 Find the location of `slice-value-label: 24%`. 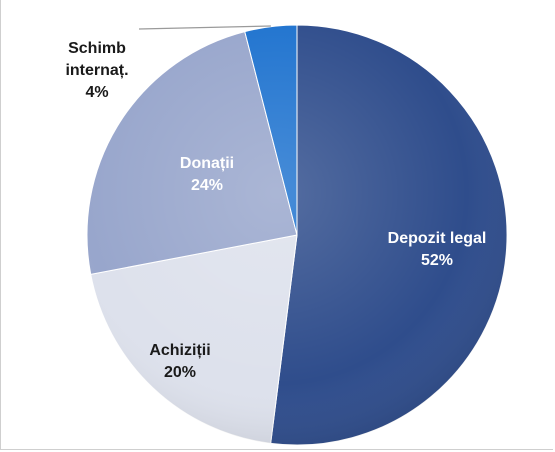

slice-value-label: 24% is located at coordinates (207, 185).